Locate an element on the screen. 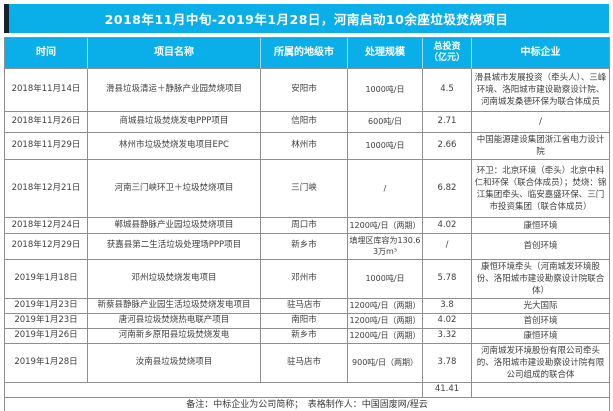  cell-date: 2018年12月24日 is located at coordinates (46, 226).